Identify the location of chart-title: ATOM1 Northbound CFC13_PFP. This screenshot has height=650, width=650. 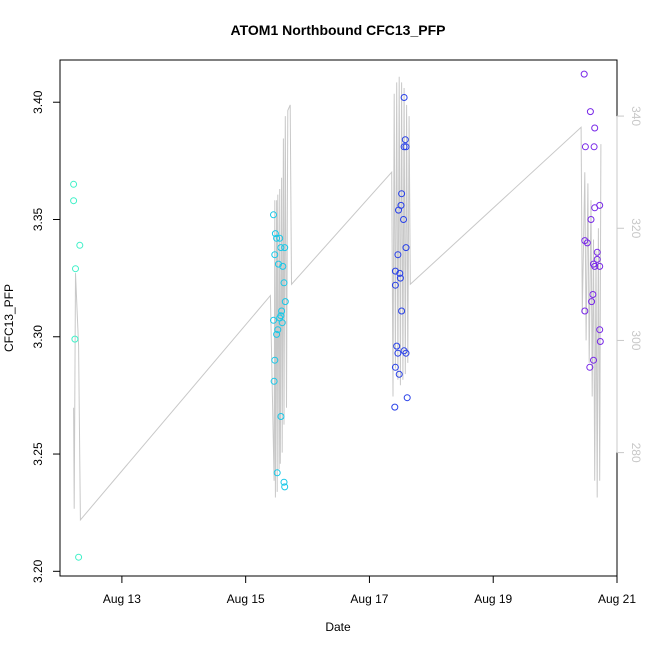
(338, 30).